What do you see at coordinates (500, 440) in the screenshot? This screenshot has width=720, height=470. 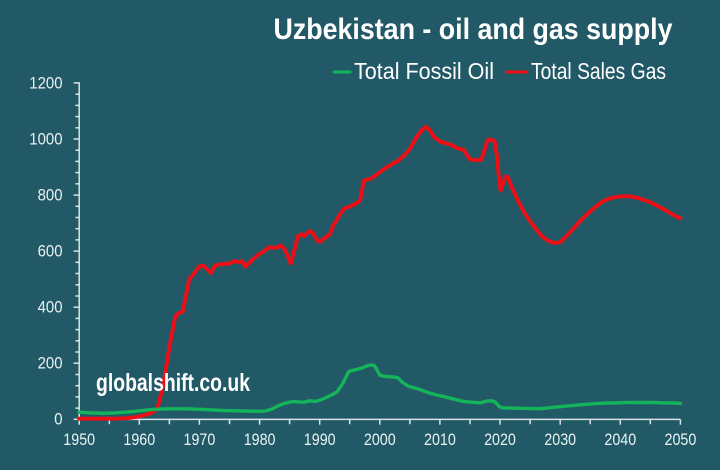 I see `svg-text: 2020` at bounding box center [500, 440].